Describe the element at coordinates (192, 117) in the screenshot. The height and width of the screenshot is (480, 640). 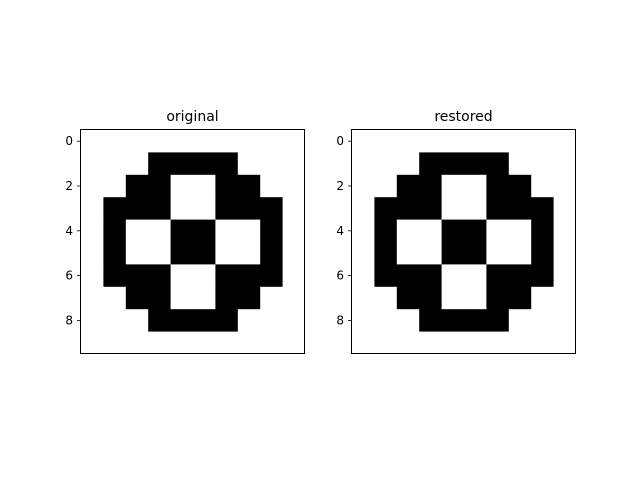
I see `panel-title: original` at that location.